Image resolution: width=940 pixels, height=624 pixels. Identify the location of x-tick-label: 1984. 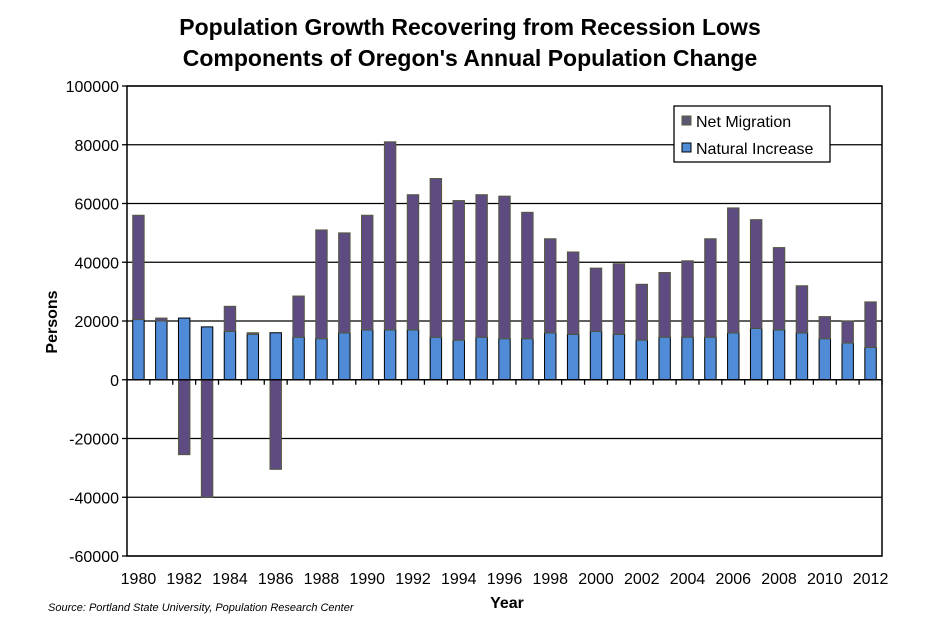
(230, 579).